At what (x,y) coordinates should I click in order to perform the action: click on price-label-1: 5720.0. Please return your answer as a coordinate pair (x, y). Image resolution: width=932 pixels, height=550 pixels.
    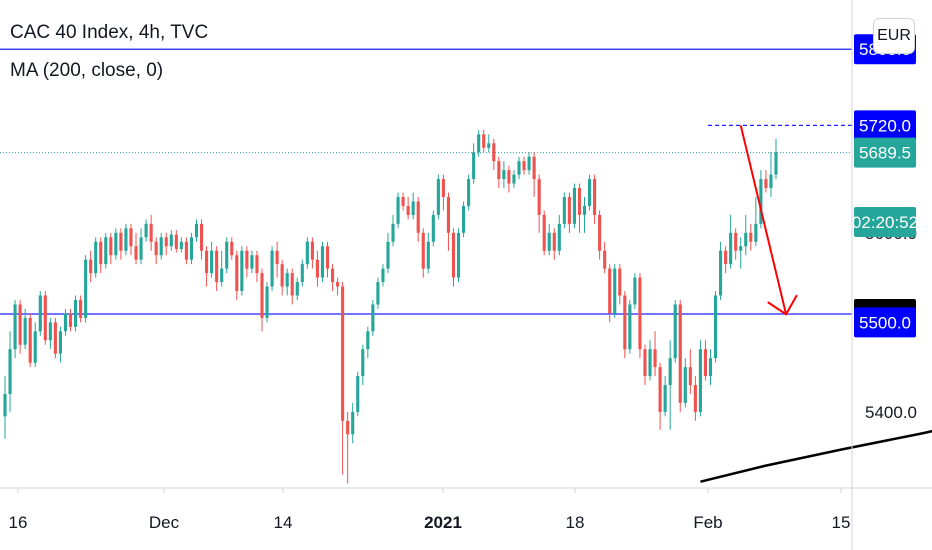
    Looking at the image, I should click on (885, 125).